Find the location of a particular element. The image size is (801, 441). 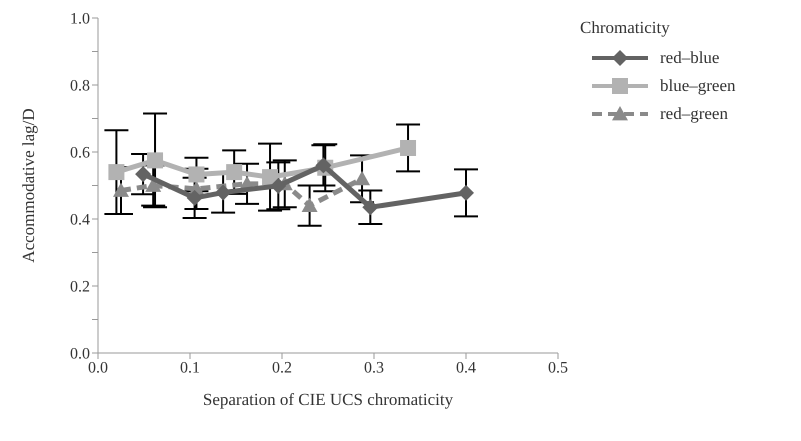

y-tick-label: 0.8 is located at coordinates (80, 86).